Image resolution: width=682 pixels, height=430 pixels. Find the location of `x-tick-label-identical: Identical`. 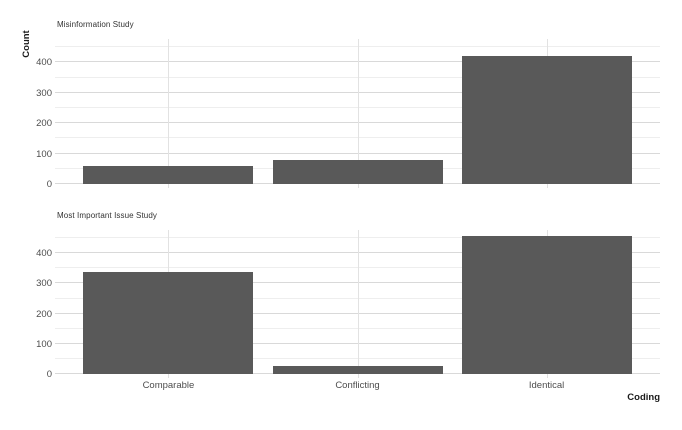

x-tick-label-identical: Identical is located at coordinates (546, 385).